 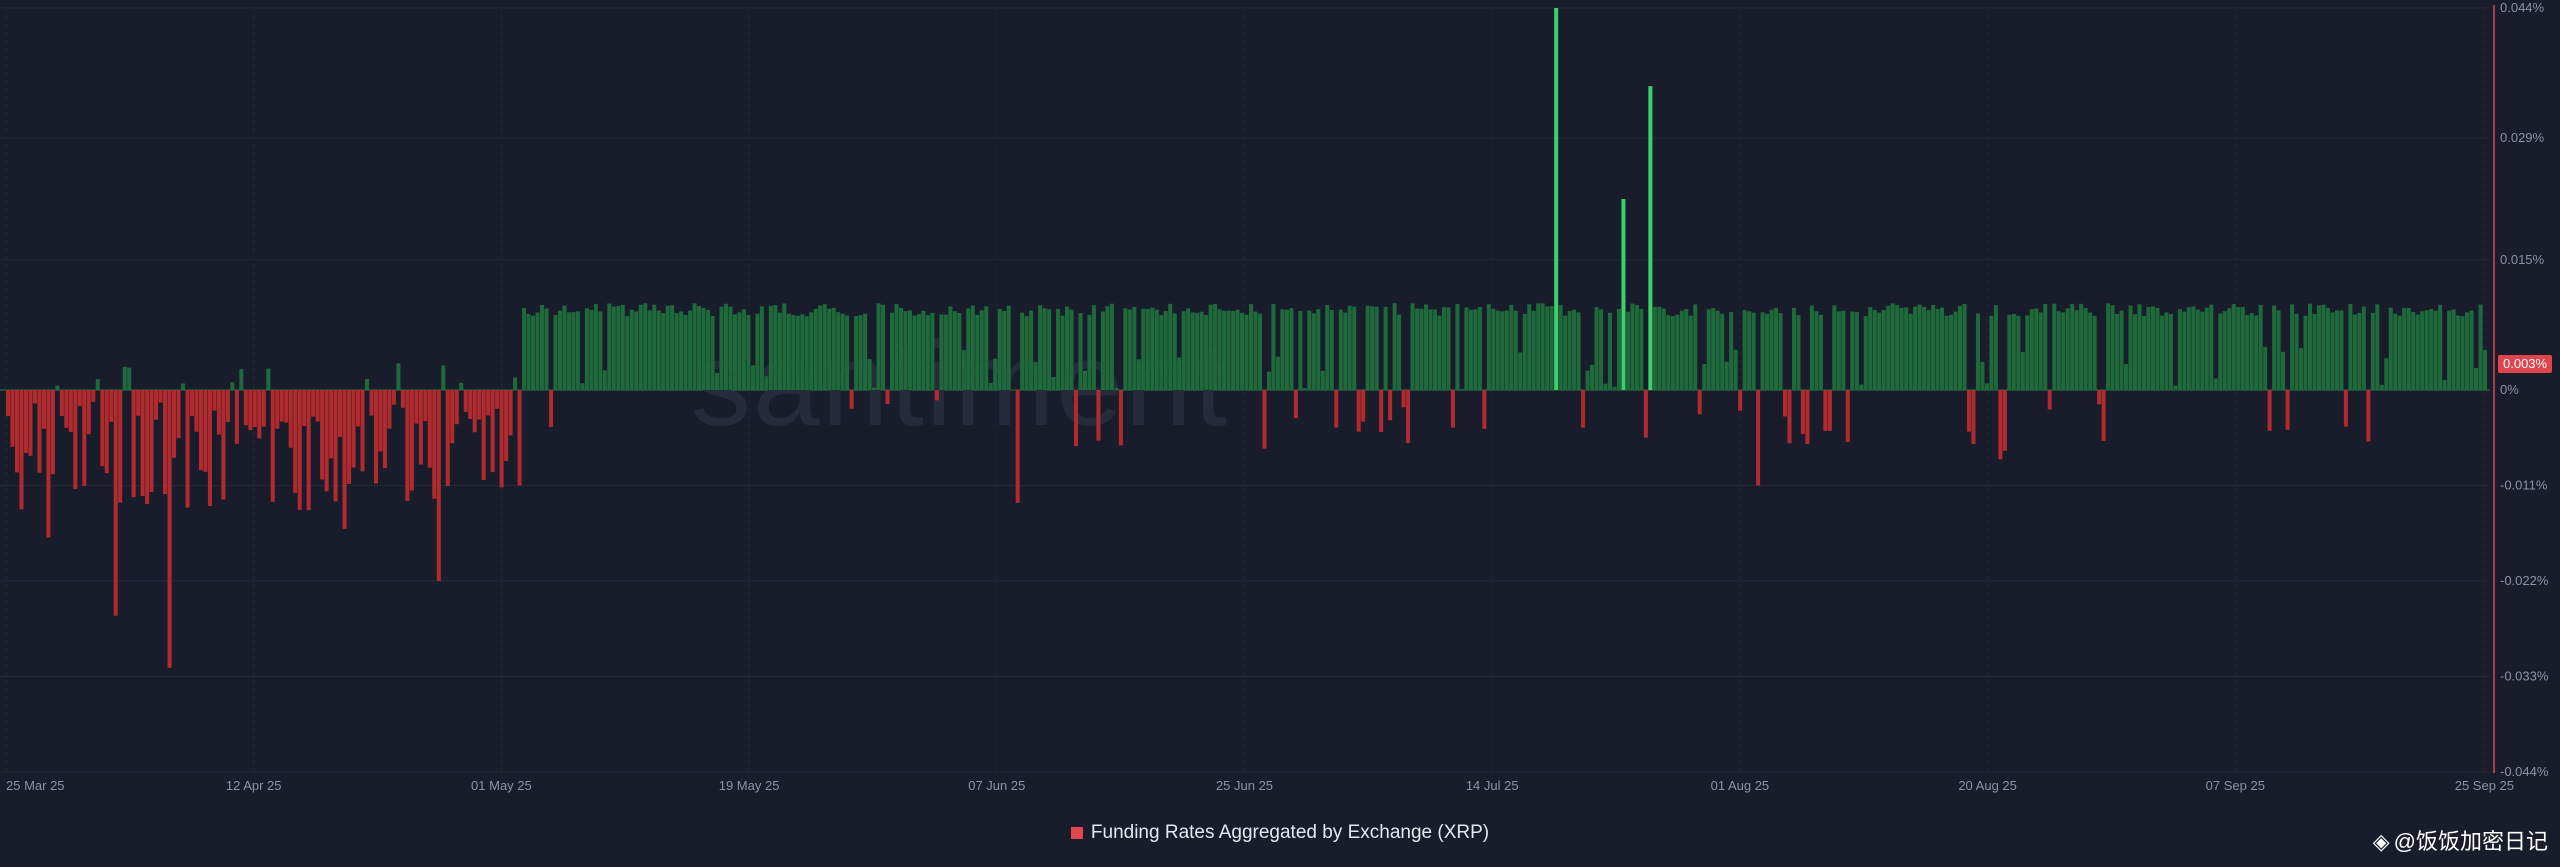 I want to click on x-tick-label: 25 Sep 25, so click(x=2484, y=785).